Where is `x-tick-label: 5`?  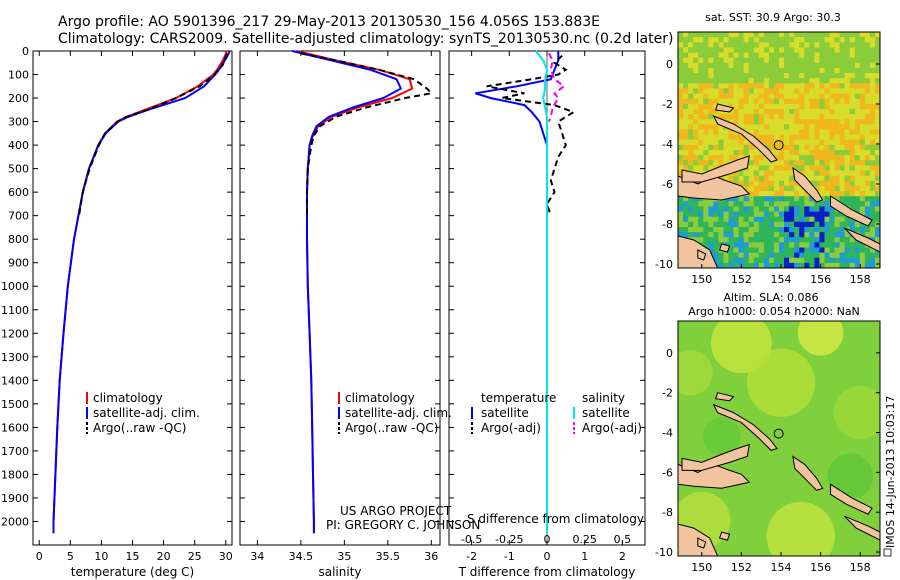
x-tick-label: 5 is located at coordinates (70, 556).